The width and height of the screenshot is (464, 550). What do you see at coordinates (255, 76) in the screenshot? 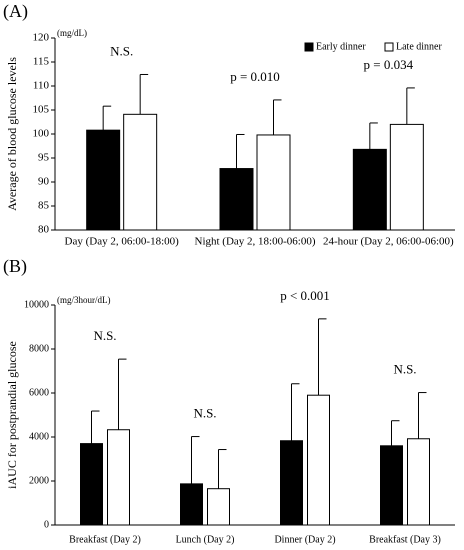
I see `annotation: p = 0.010` at bounding box center [255, 76].